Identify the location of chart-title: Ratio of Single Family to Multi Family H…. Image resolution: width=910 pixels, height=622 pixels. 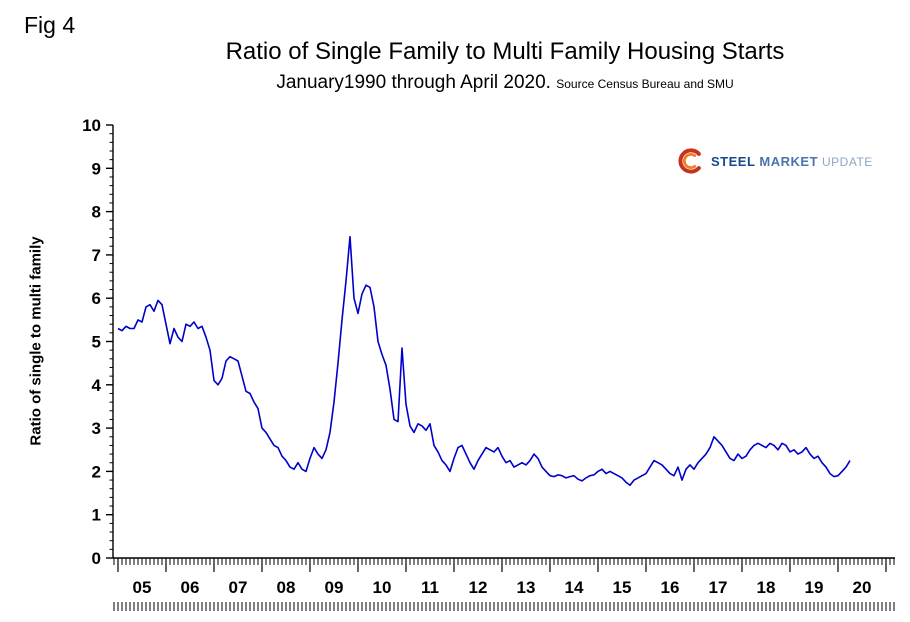
(505, 51).